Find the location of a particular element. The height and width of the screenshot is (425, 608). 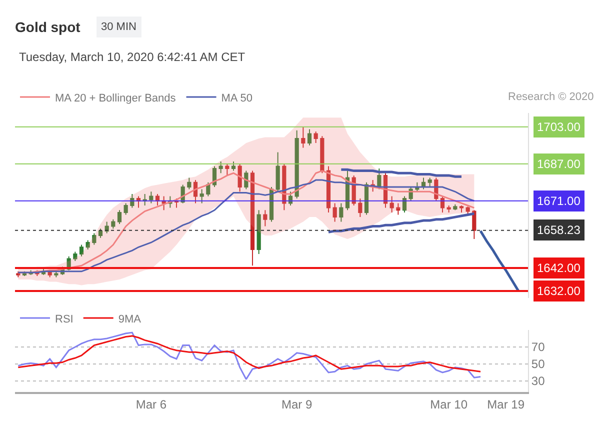

y-tick-label: 1632.00 is located at coordinates (559, 291).